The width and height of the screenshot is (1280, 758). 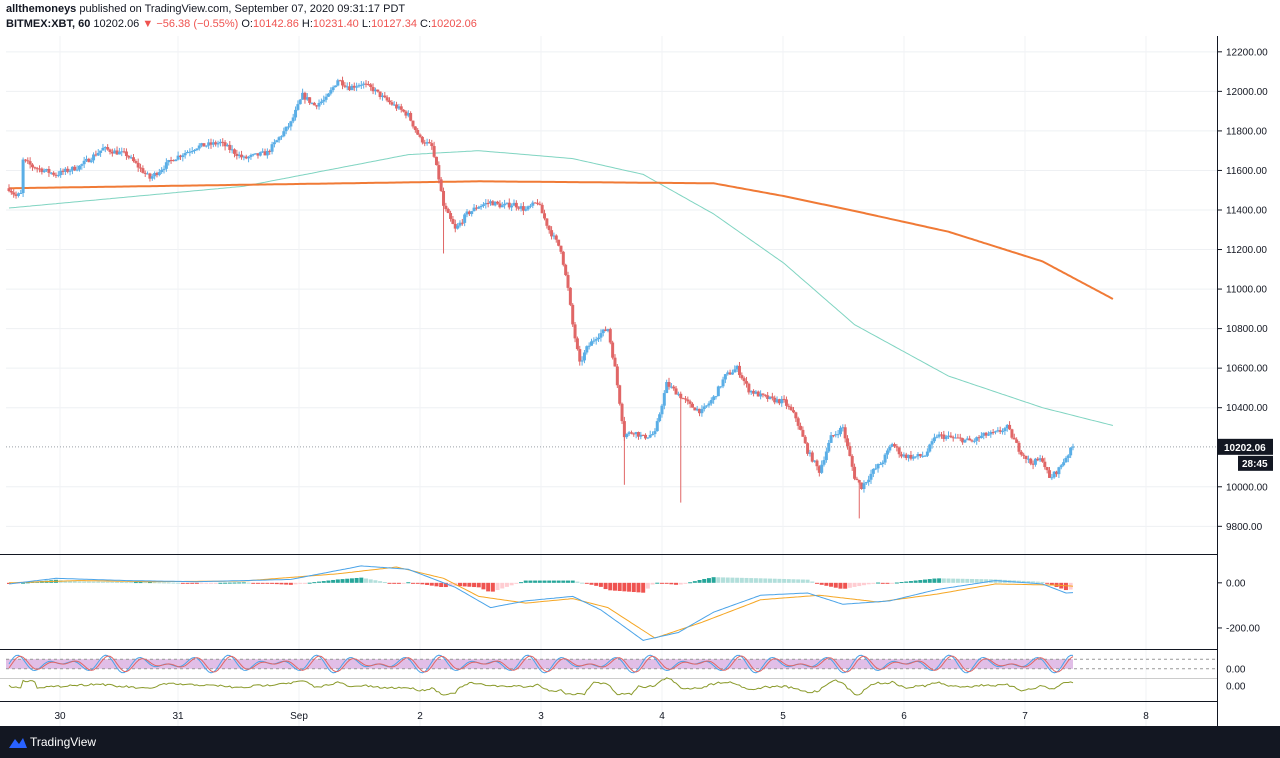 I want to click on tradingview-brand: TradingView, so click(x=63, y=742).